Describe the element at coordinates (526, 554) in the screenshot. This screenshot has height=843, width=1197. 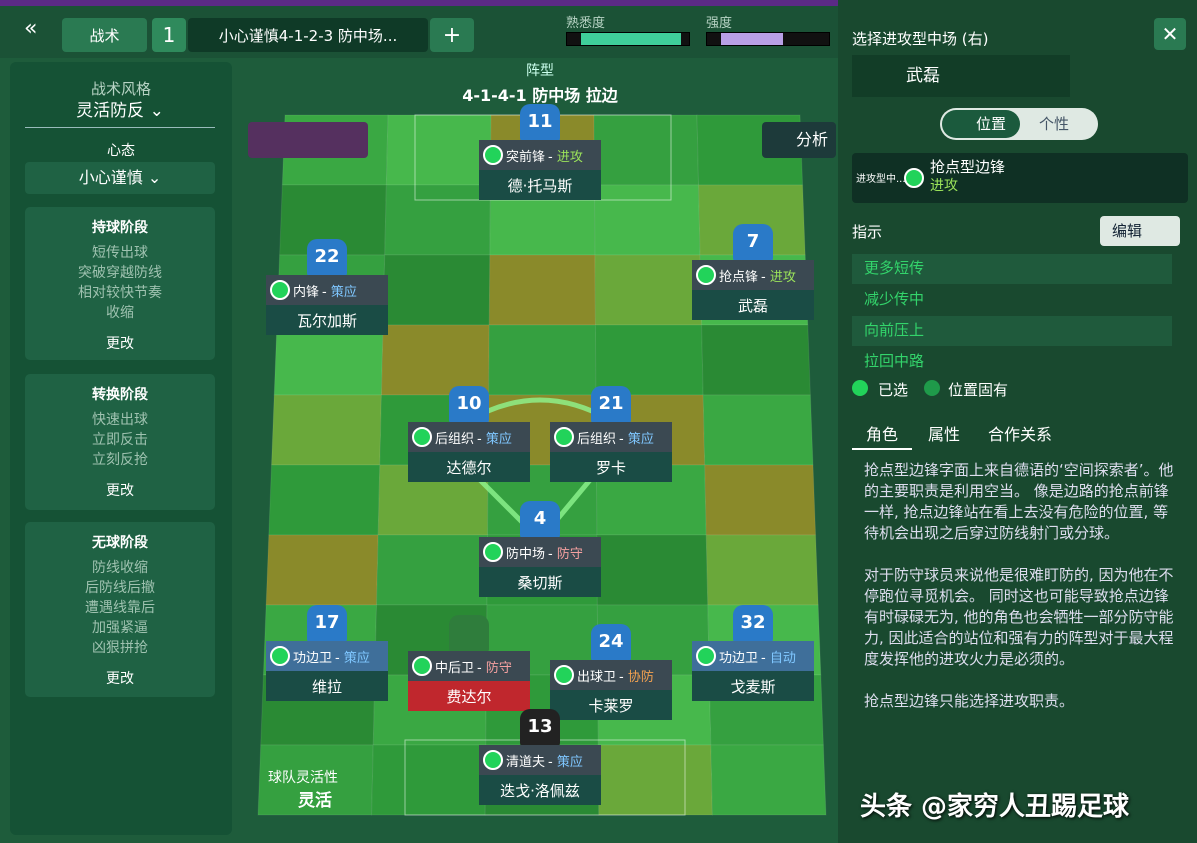
I see `role: 防中场` at that location.